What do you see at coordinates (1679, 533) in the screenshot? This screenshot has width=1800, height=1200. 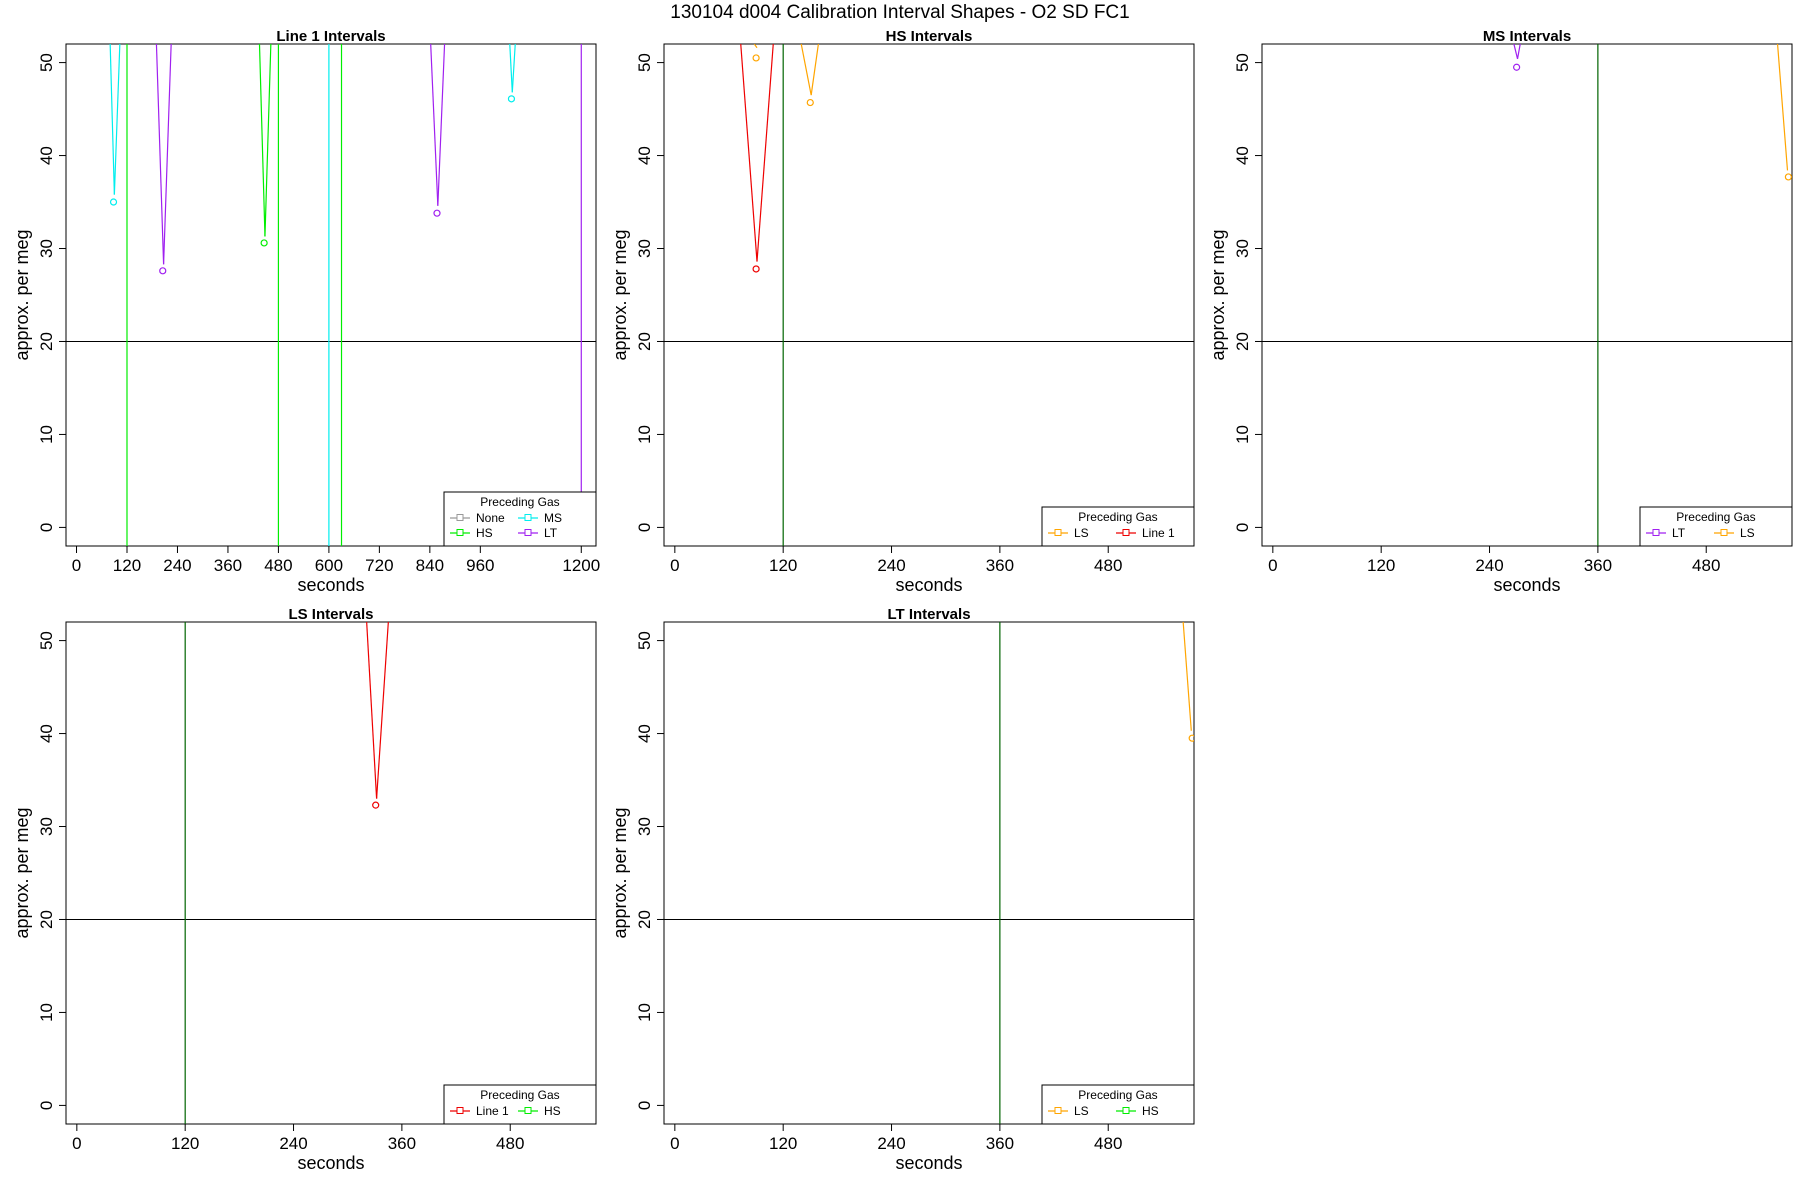 I see `legend-entry-lt-label: LT` at bounding box center [1679, 533].